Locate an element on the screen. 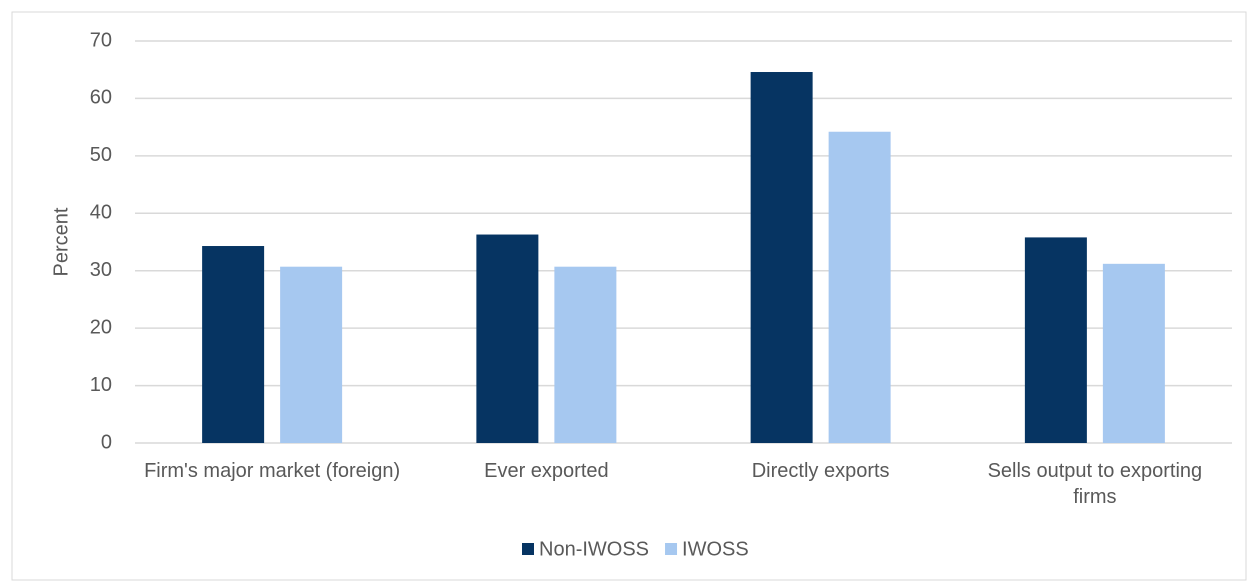  x-tick-label: Ever exported is located at coordinates (546, 471).